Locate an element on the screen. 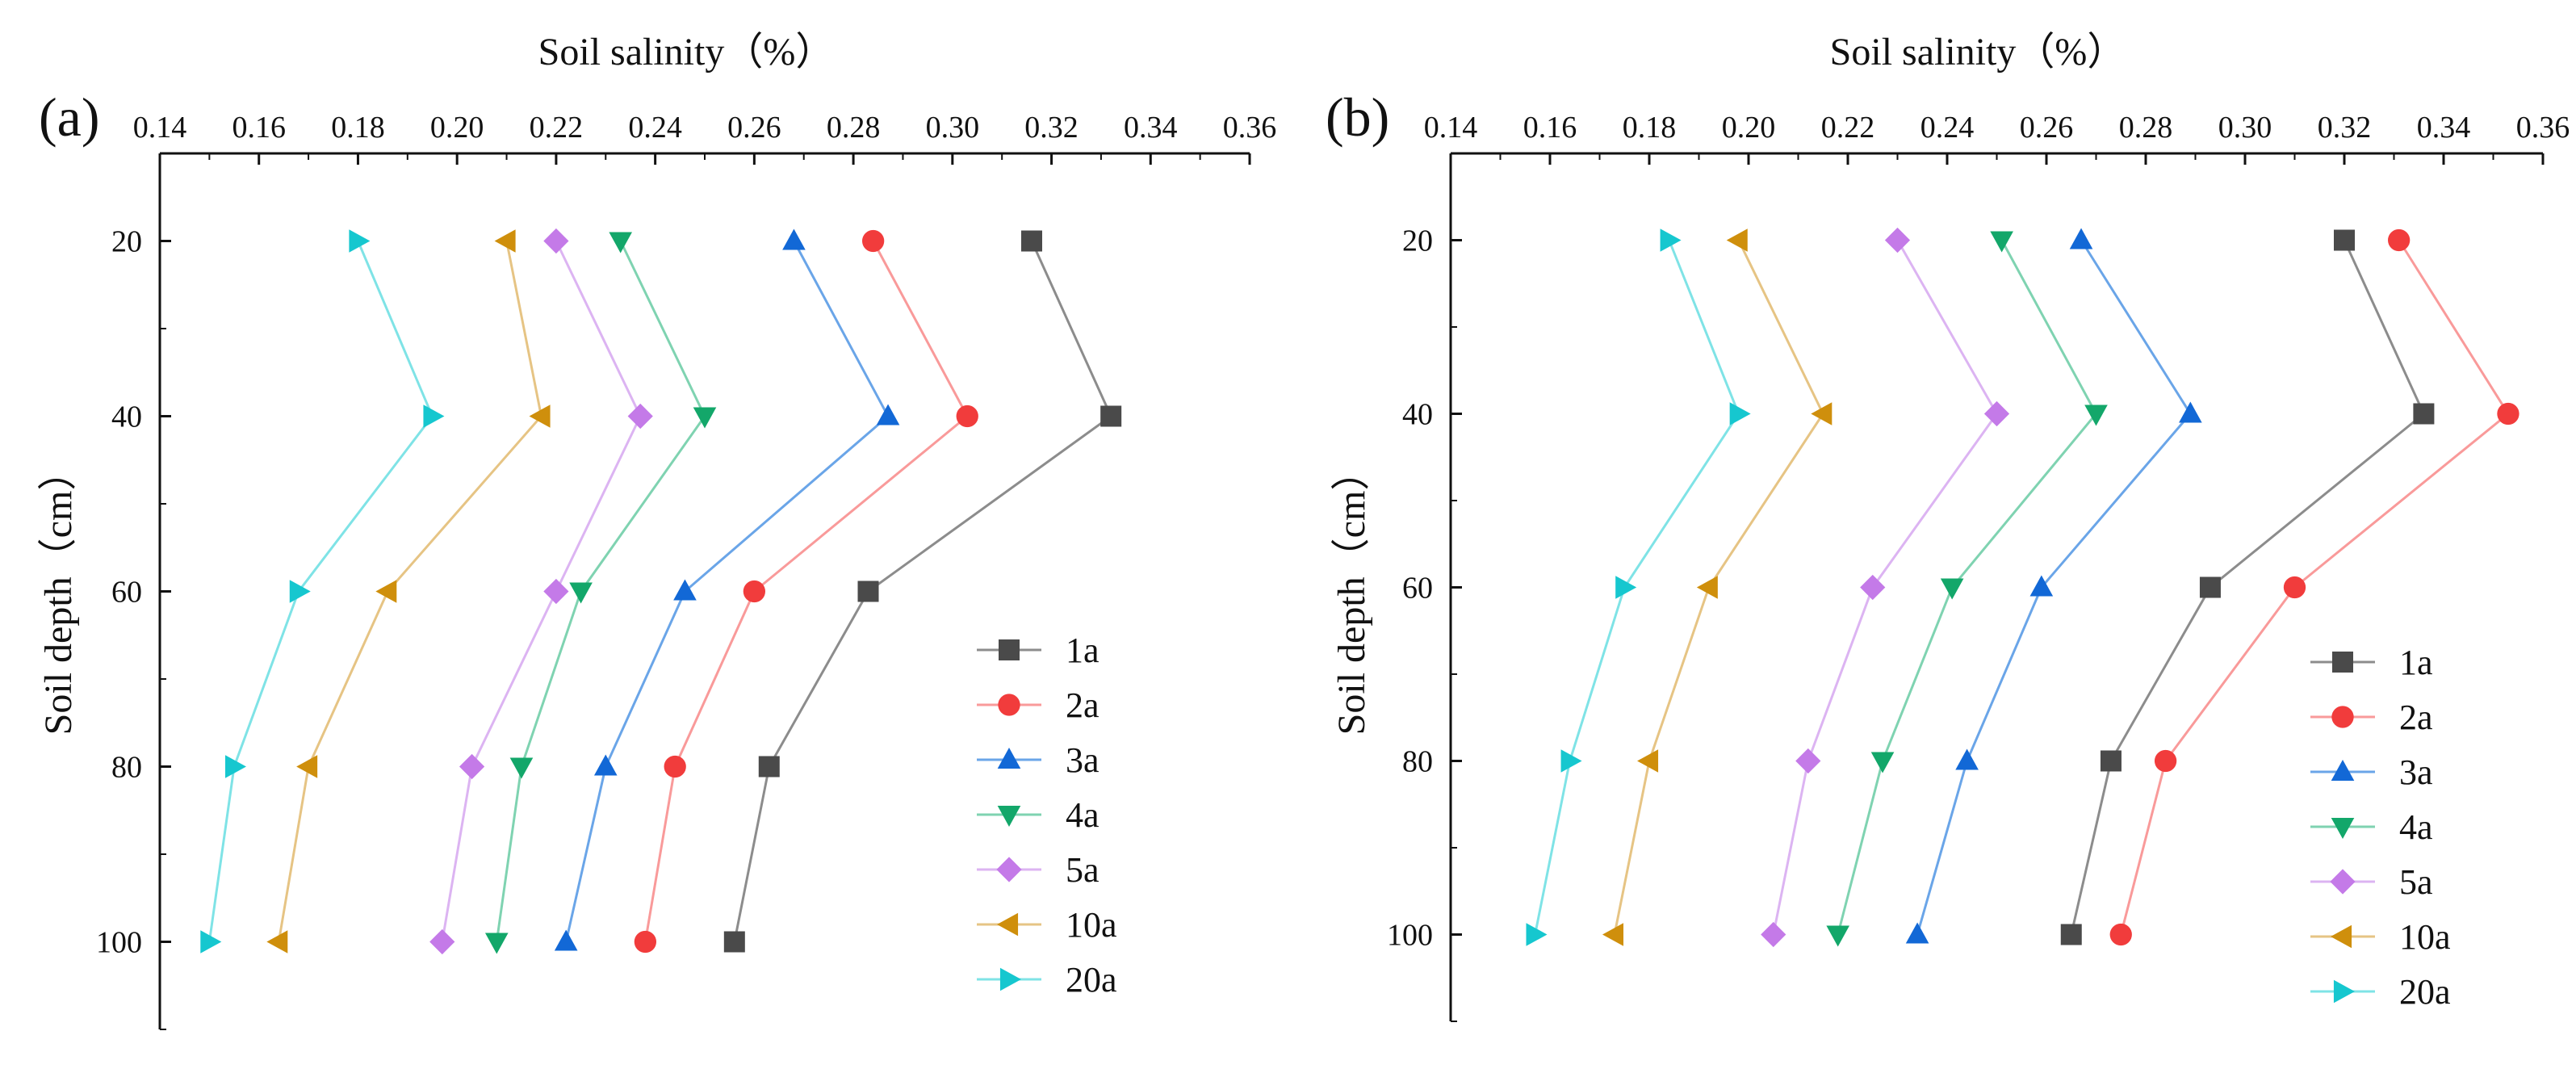 This screenshot has height=1073, width=2576. legend: 1a 2a 3a 4a 5a 10a 20a is located at coordinates (2380, 827).